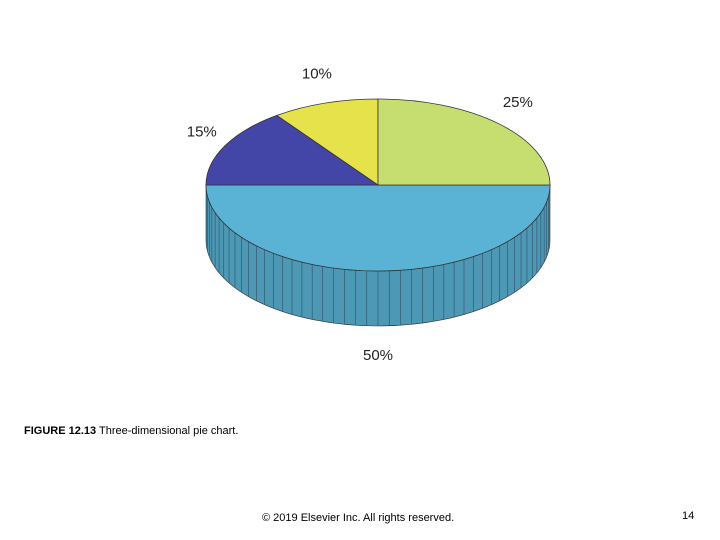 The image size is (720, 540). Describe the element at coordinates (60, 431) in the screenshot. I see `caption-label: FIGURE 12.13` at that location.